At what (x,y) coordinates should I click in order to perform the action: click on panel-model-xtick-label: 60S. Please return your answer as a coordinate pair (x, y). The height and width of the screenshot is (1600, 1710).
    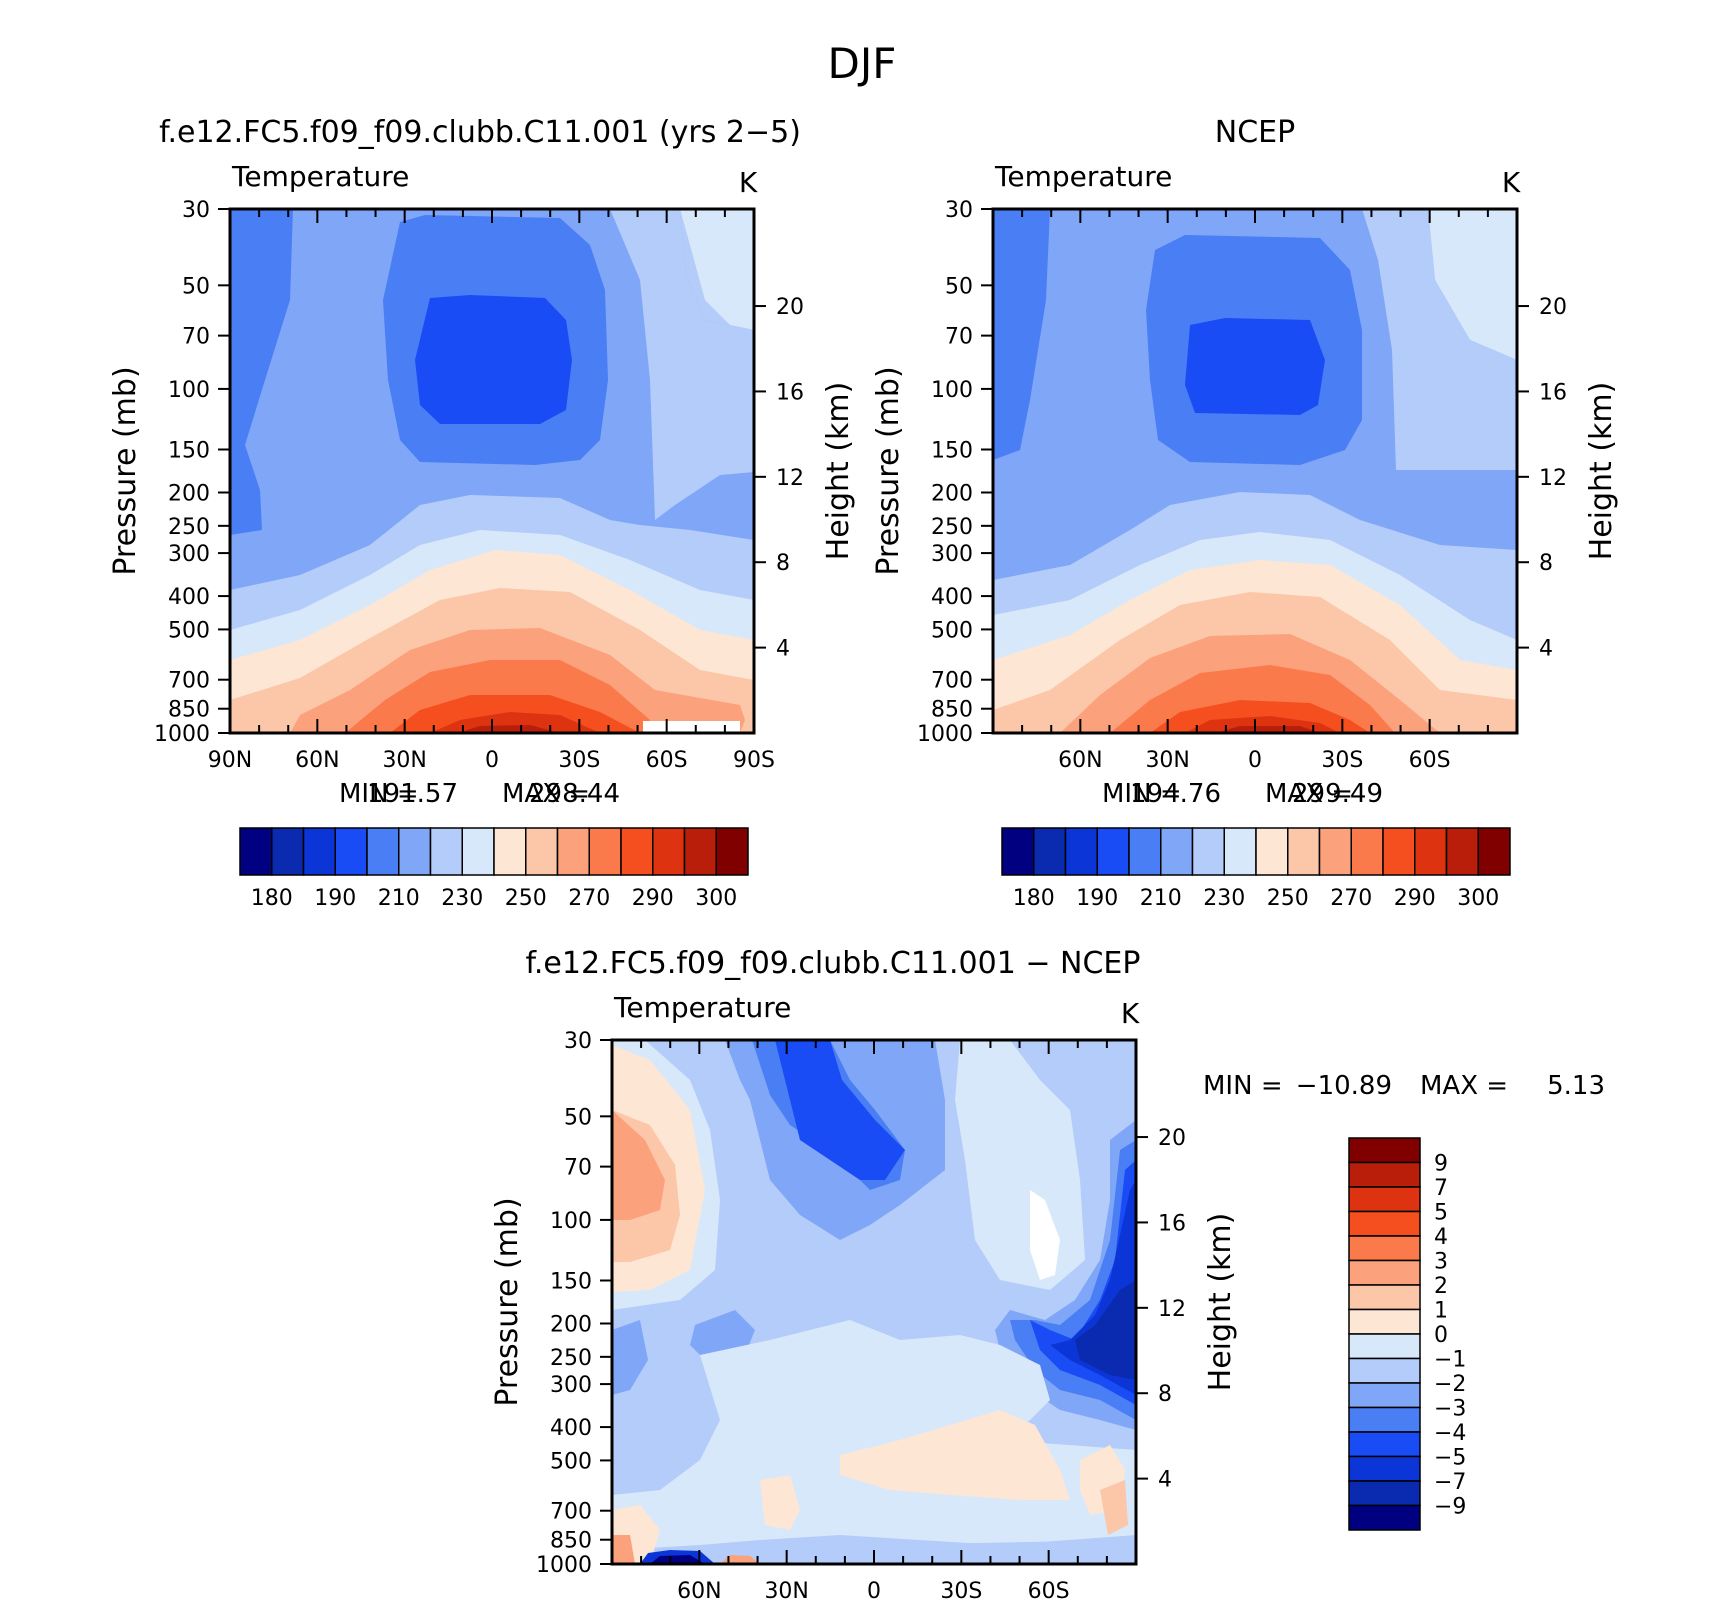
    Looking at the image, I should click on (667, 760).